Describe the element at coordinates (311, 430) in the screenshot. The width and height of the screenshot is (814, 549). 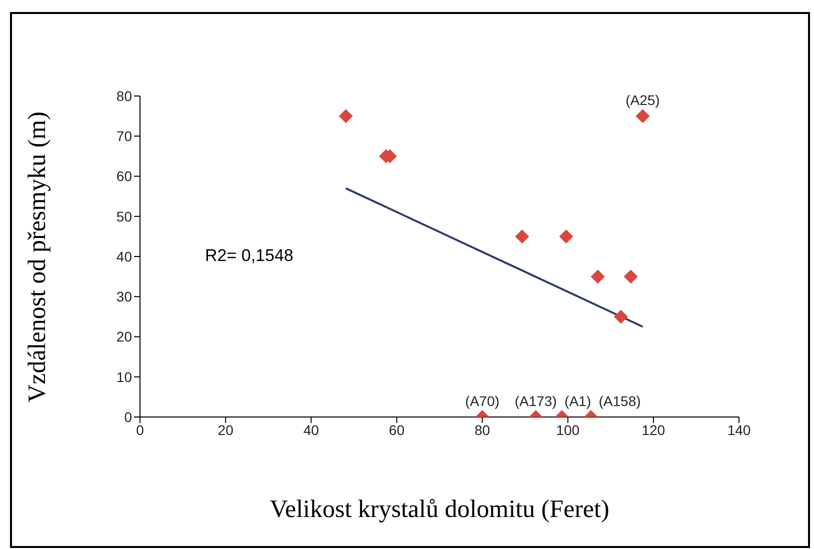
I see `x-tick-label: 40` at that location.